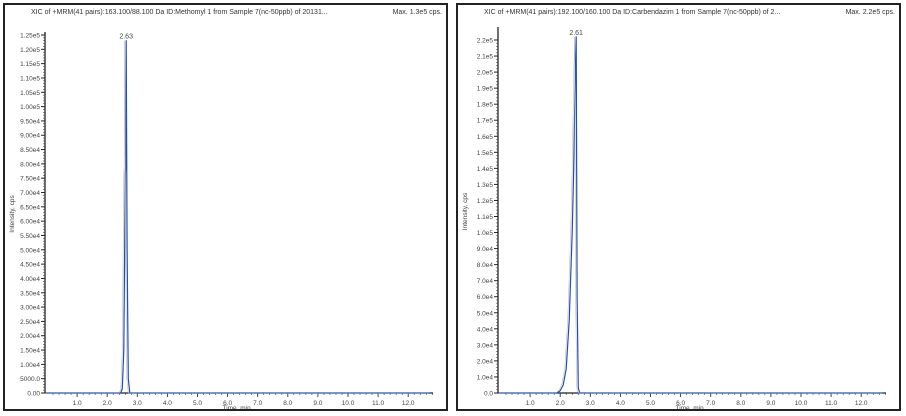 Image resolution: width=906 pixels, height=416 pixels. Describe the element at coordinates (30, 336) in the screenshot. I see `y-tick-label: 2.00e4` at that location.